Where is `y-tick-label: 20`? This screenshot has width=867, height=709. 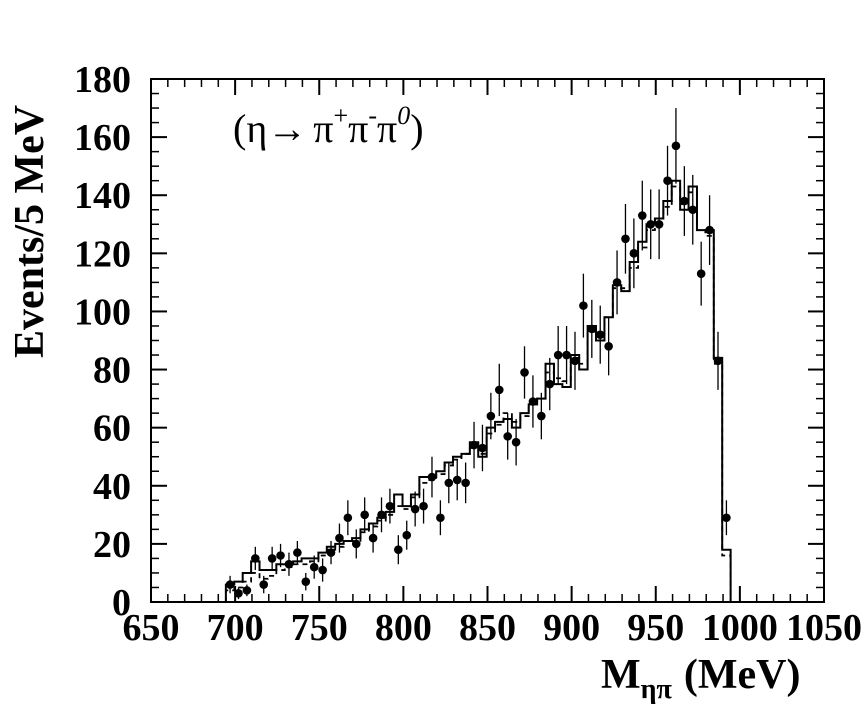 y-tick-label: 20 is located at coordinates (112, 545).